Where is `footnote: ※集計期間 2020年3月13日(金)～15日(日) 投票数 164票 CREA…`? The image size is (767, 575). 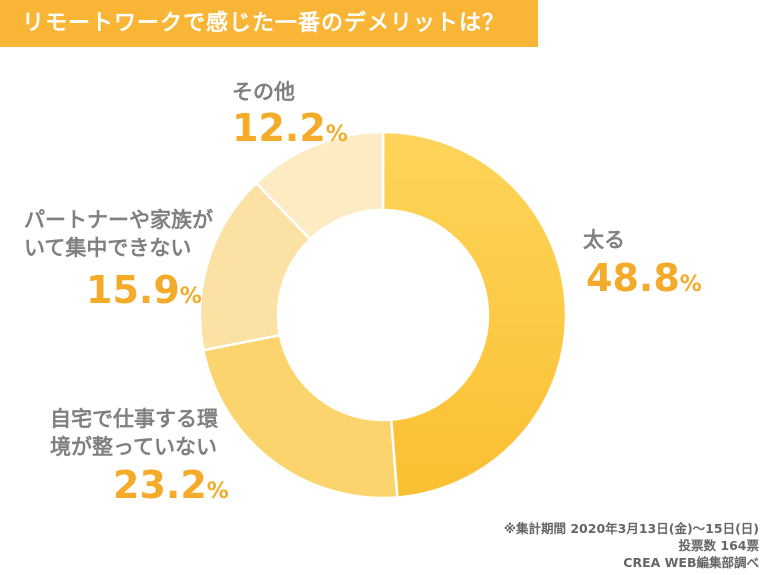 footnote: ※集計期間 2020年3月13日(金)～15日(日) 投票数 164票 CREA… is located at coordinates (631, 545).